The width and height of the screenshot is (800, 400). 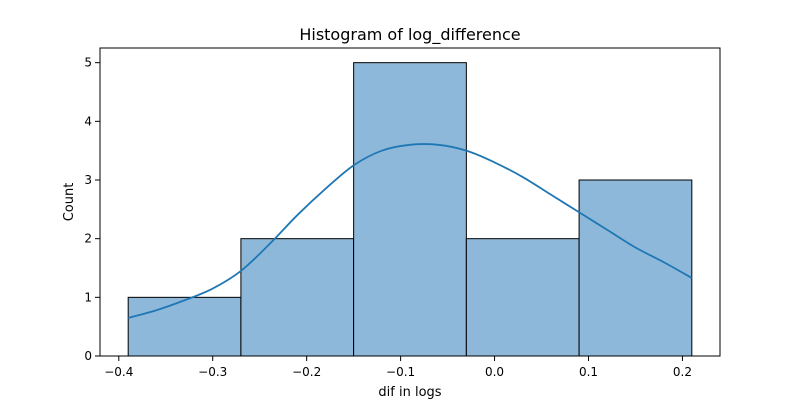 What do you see at coordinates (88, 239) in the screenshot?
I see `y-tick-label: 2` at bounding box center [88, 239].